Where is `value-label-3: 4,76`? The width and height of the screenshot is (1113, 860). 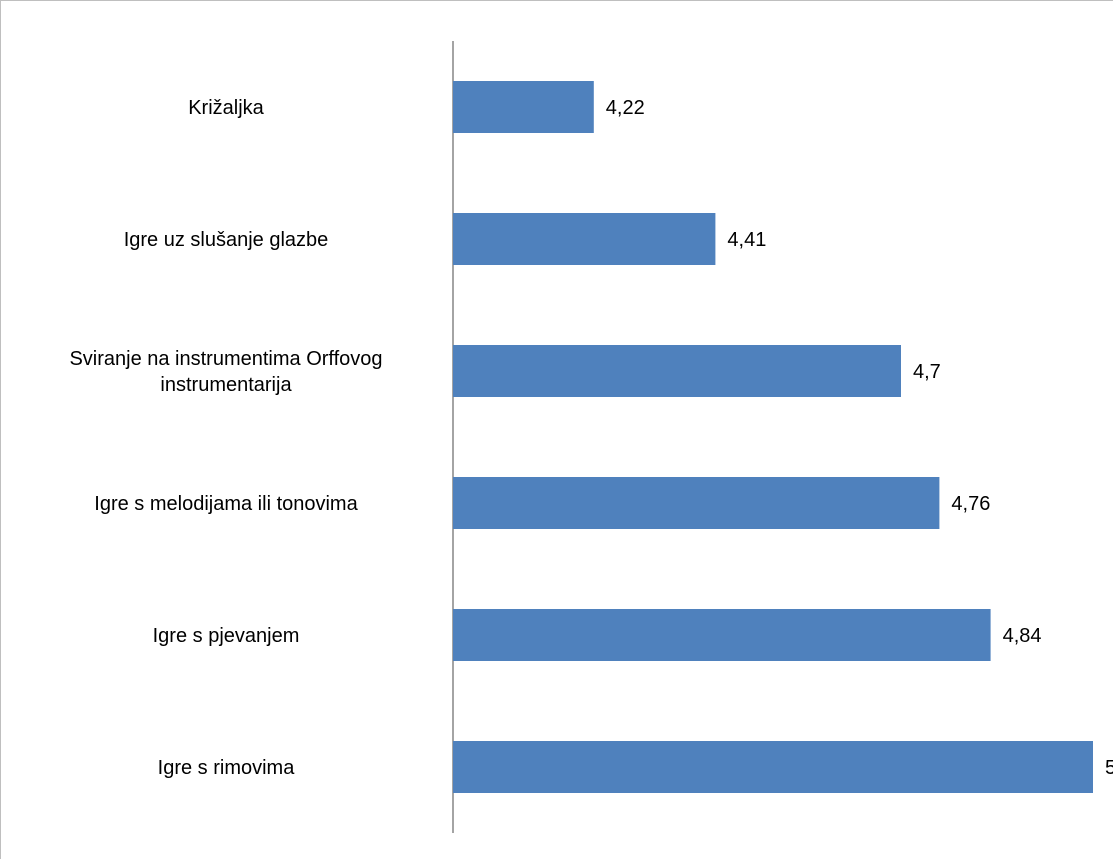
value-label-3: 4,76 is located at coordinates (970, 504).